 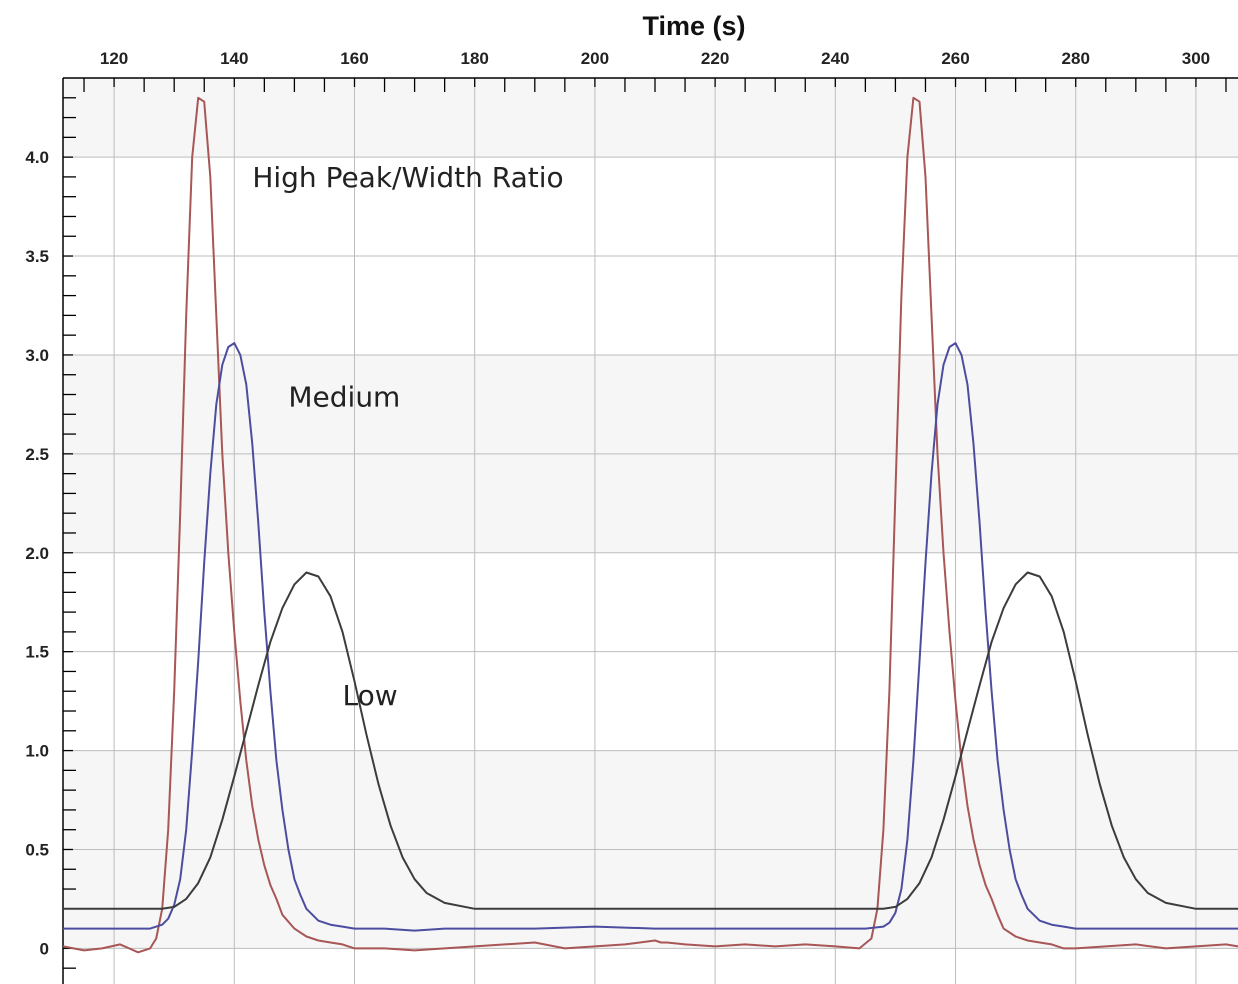 What do you see at coordinates (344, 396) in the screenshot?
I see `annotation-label: Medium` at bounding box center [344, 396].